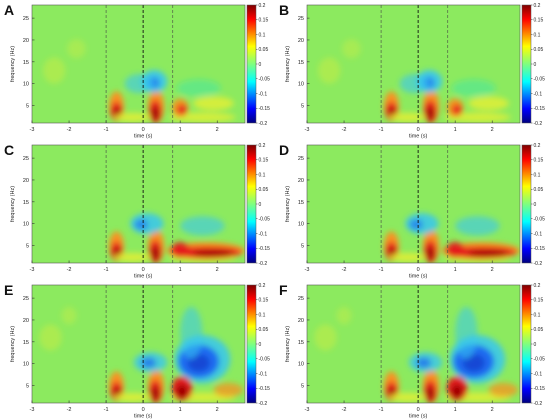 The height and width of the screenshot is (420, 550). I want to click on x-tick-label: -1, so click(106, 130).